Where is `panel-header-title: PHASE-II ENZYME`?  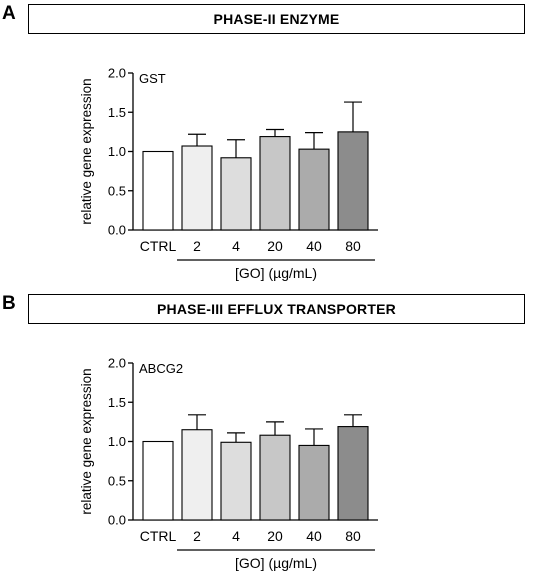 panel-header-title: PHASE-II ENZYME is located at coordinates (276, 19).